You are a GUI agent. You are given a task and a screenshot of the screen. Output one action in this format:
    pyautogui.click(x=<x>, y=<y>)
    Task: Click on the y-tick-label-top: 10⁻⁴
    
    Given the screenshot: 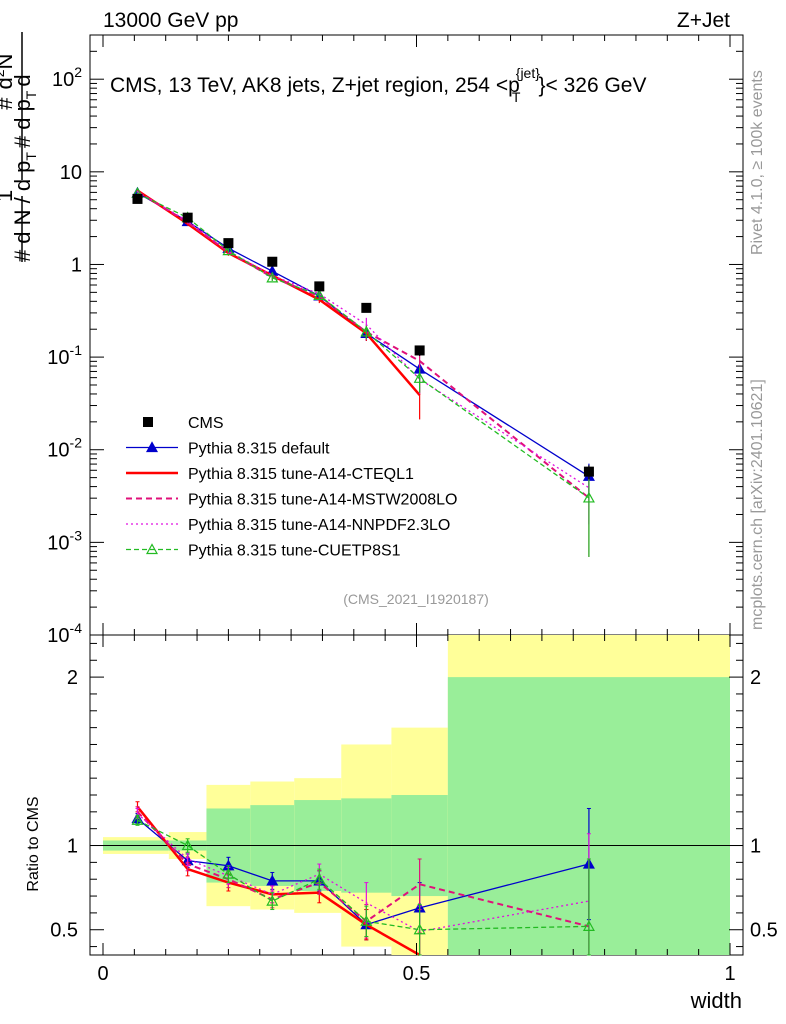 What is the action you would take?
    pyautogui.click(x=64, y=633)
    